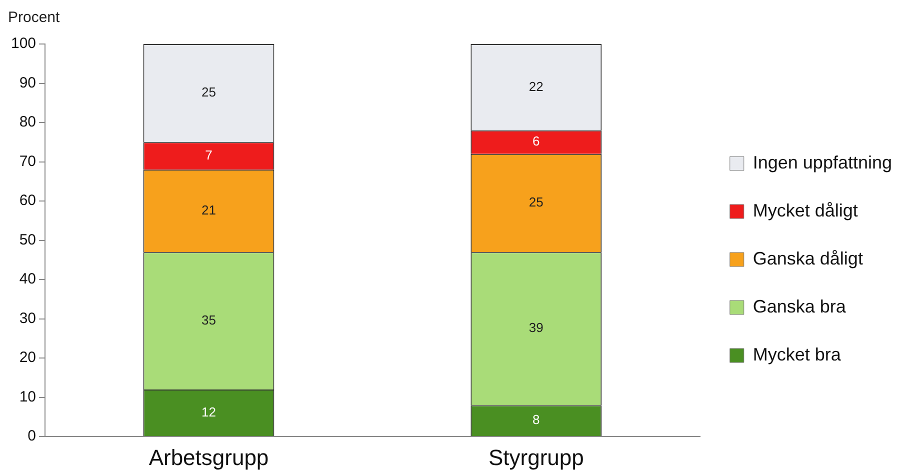 The height and width of the screenshot is (475, 902). I want to click on y-tick-label: 50, so click(27, 239).